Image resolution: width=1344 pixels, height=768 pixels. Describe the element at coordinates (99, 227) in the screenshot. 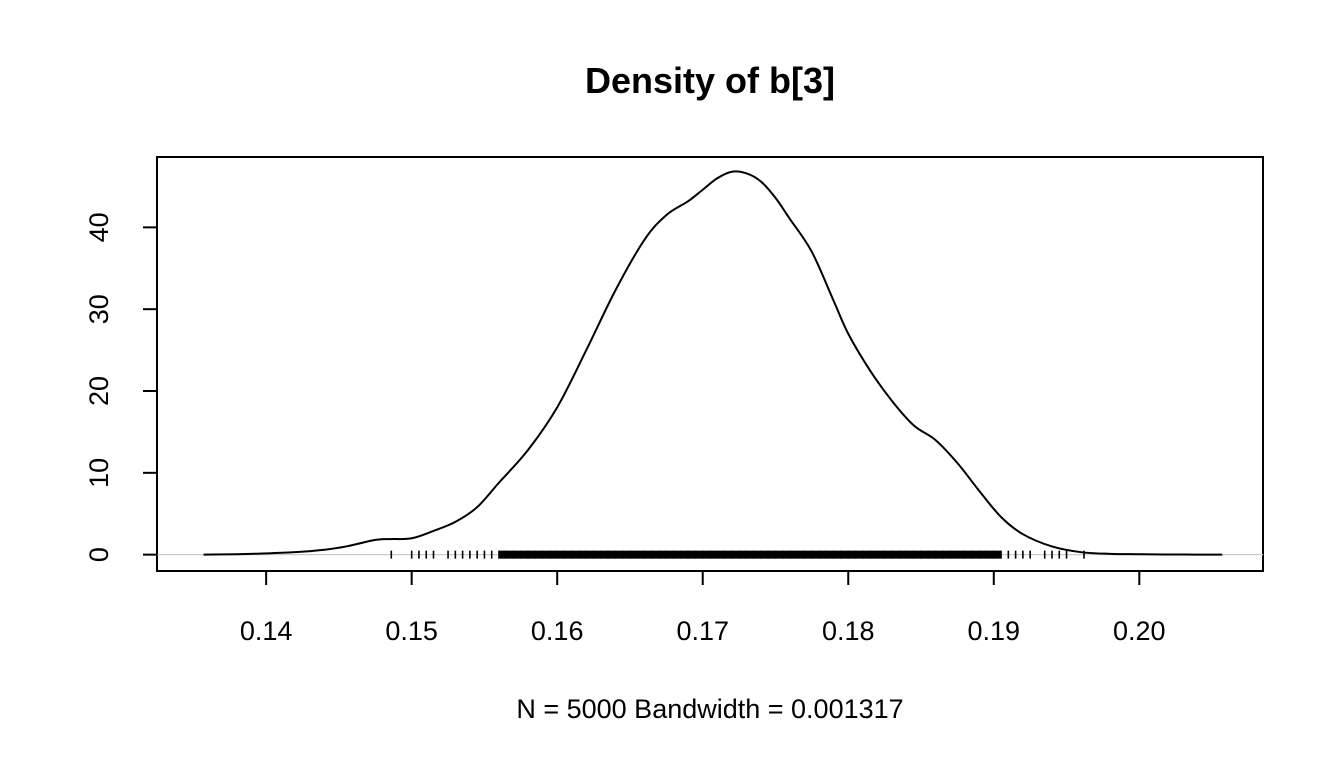

I see `y-tick-label: 40` at that location.